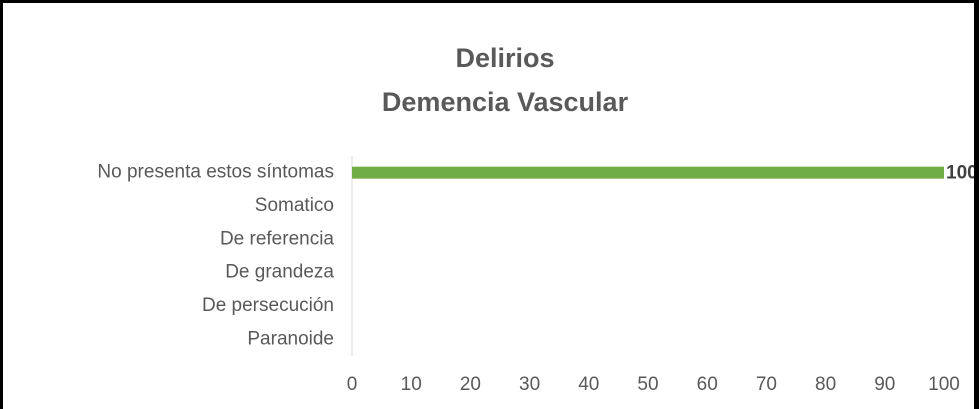  I want to click on data-label: 100, so click(962, 173).